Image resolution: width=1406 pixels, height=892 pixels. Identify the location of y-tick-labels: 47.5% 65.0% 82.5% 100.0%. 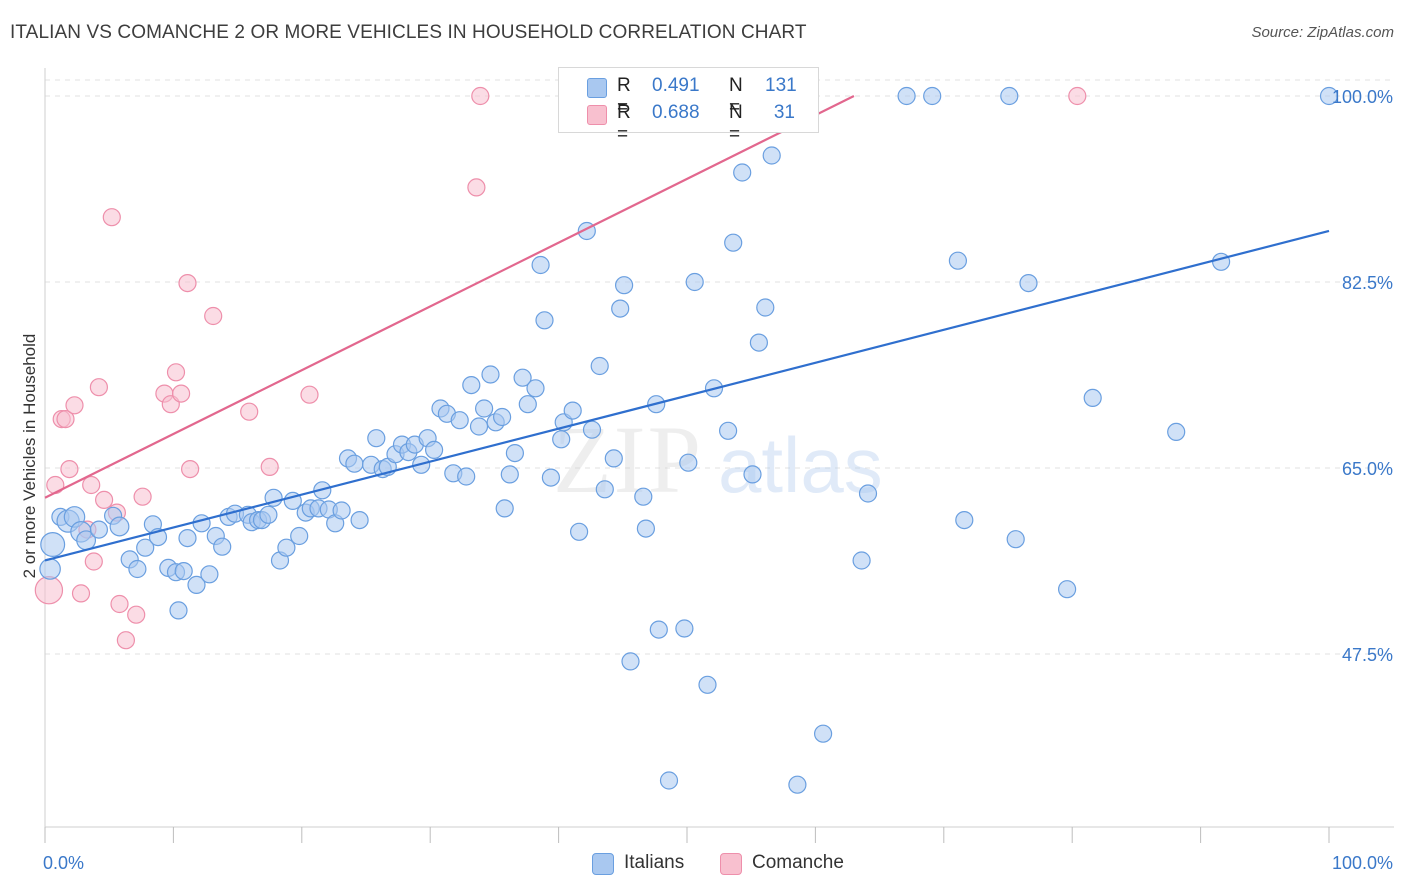
(1362, 376).